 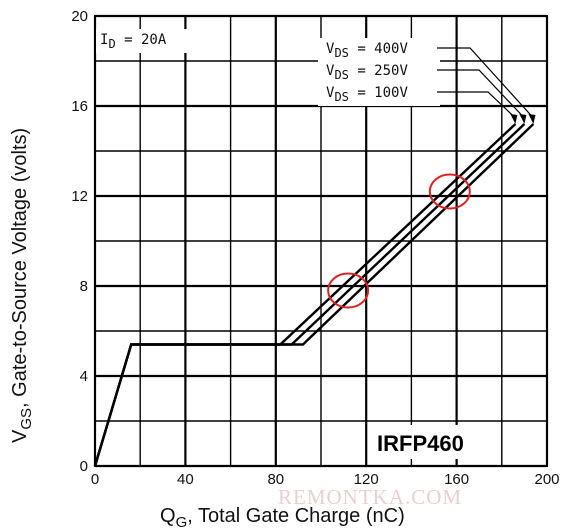 What do you see at coordinates (367, 94) in the screenshot?
I see `legend-100v: VDS = 100V` at bounding box center [367, 94].